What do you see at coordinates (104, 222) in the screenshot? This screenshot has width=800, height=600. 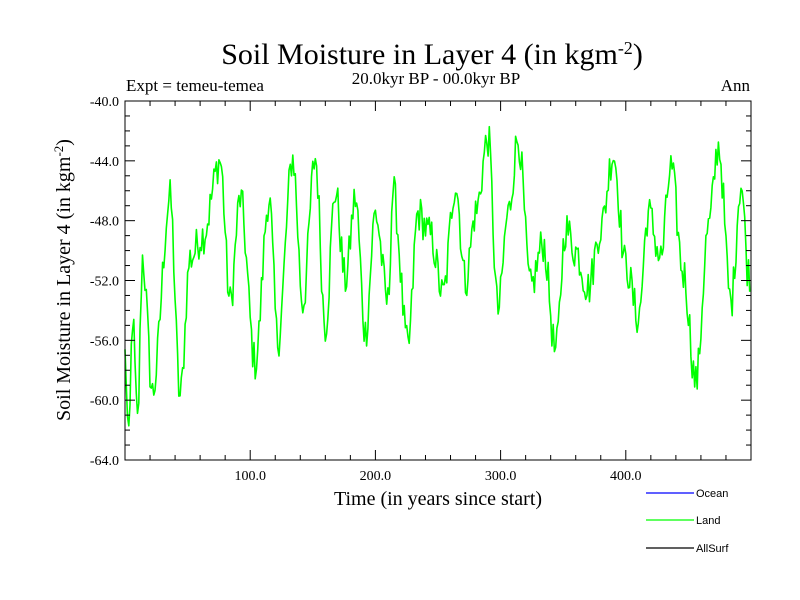 I see `y-tick-label: -48.0` at bounding box center [104, 222].